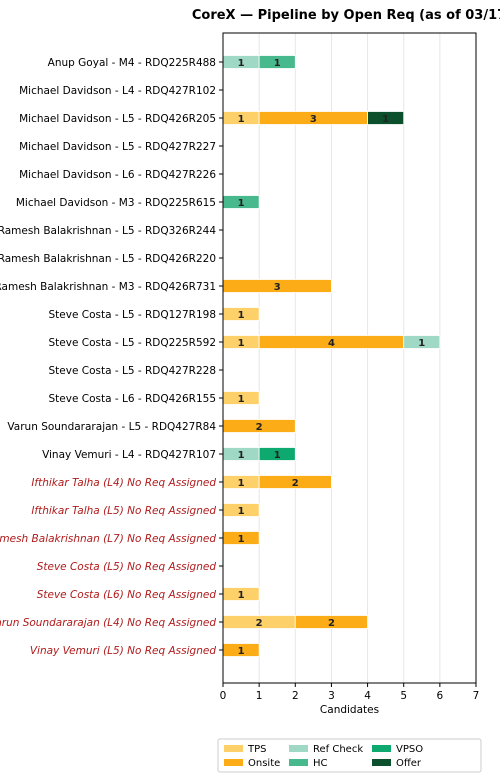 This screenshot has height=779, width=500. I want to click on x-tick-label: 5, so click(403, 696).